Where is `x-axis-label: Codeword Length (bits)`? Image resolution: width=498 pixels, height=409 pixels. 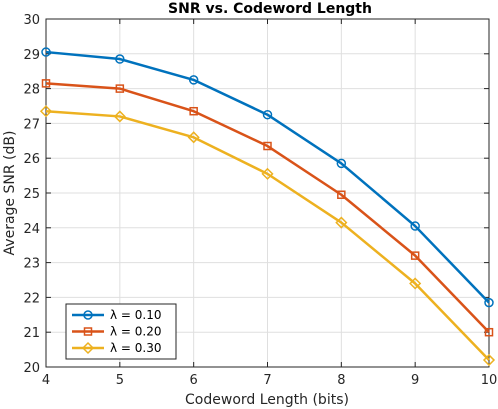
x-axis-label: Codeword Length (bits) is located at coordinates (267, 400).